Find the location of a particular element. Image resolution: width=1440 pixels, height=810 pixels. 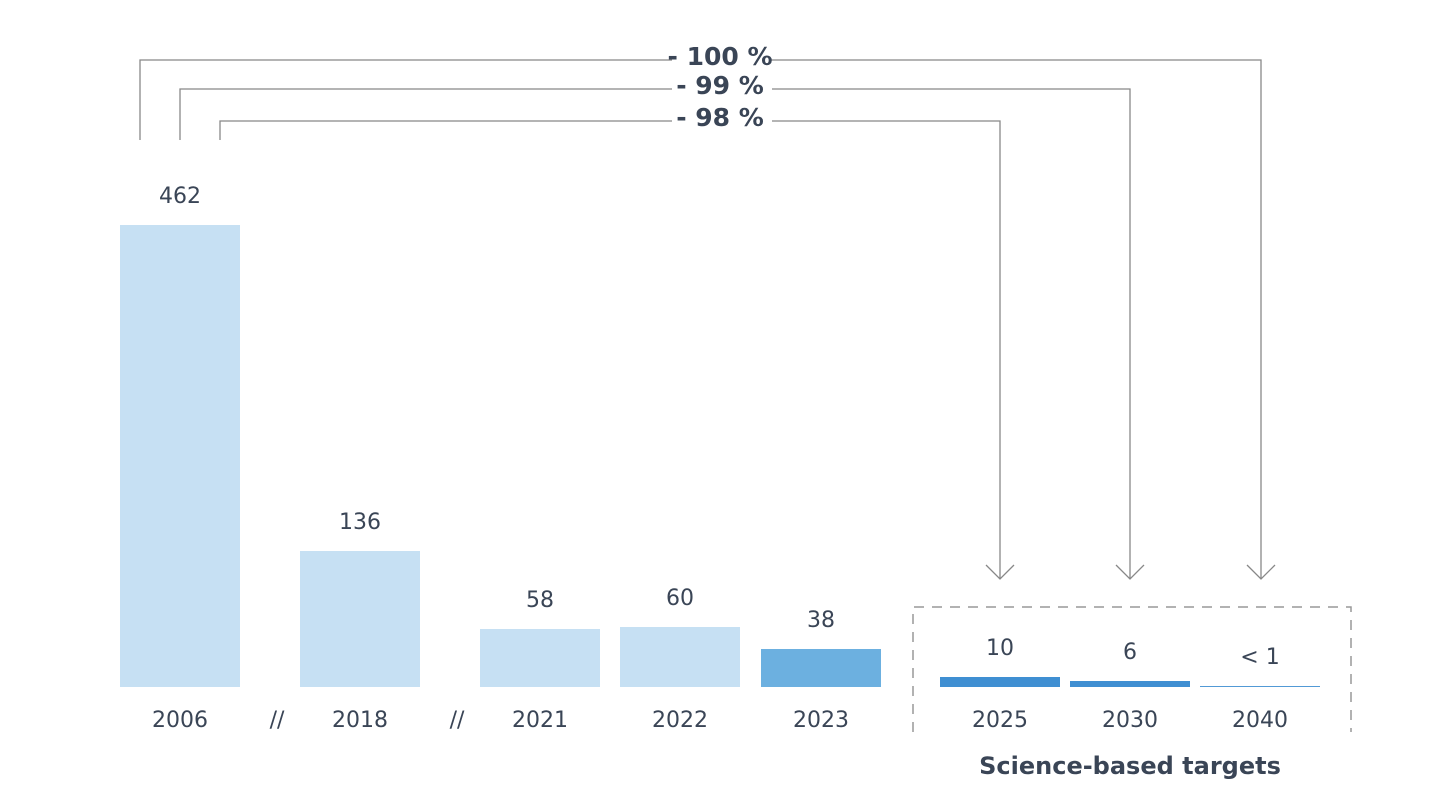

annotation: - 98 % is located at coordinates (720, 117).